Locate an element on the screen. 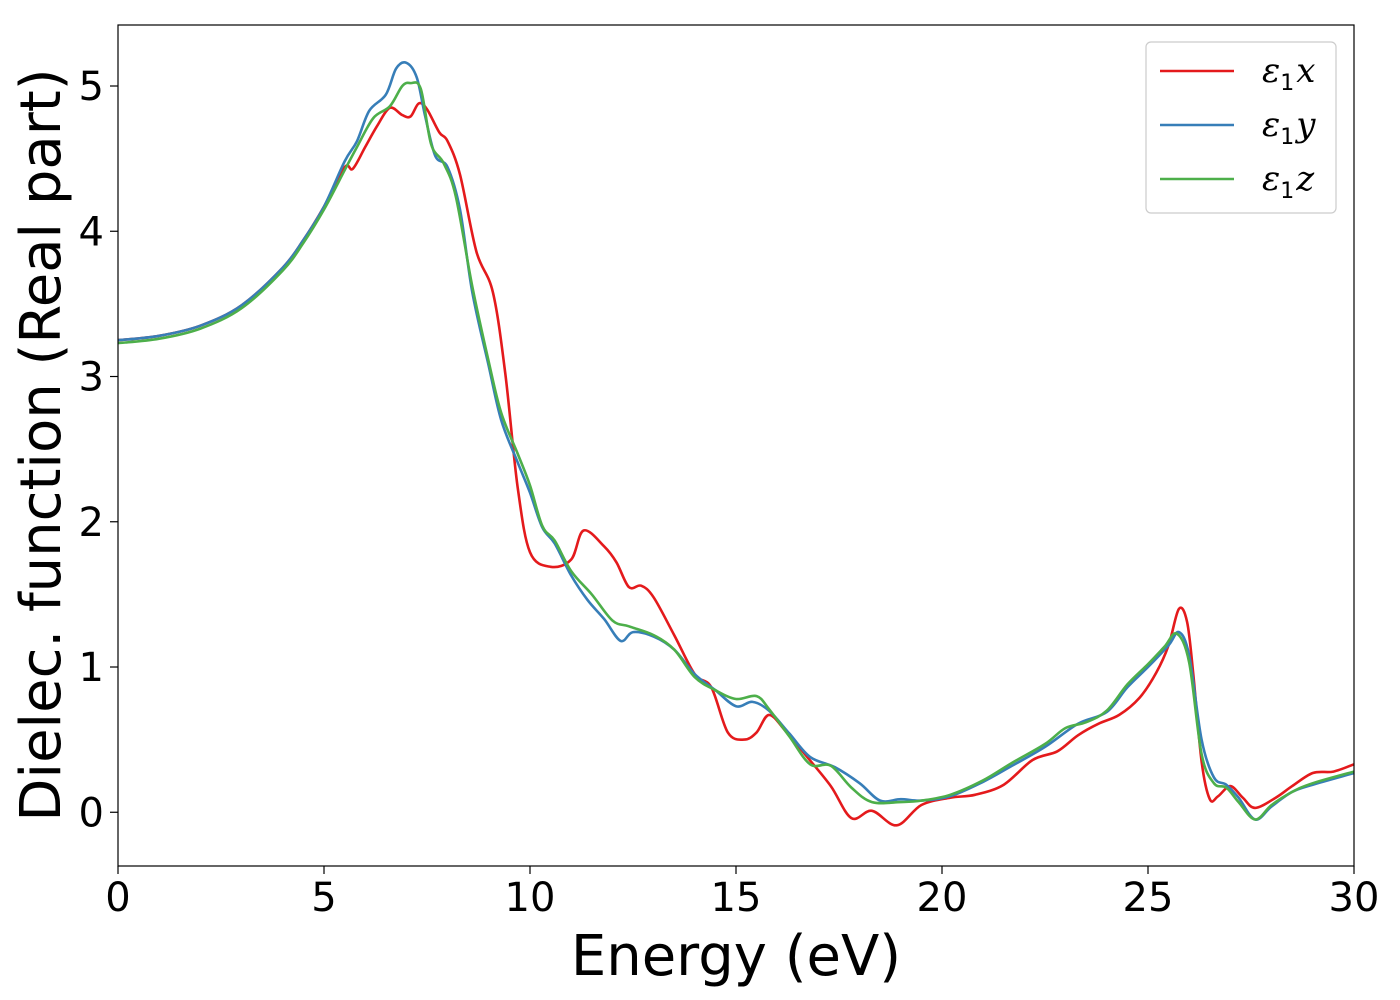  x-tick-label: 30 is located at coordinates (1354, 898).